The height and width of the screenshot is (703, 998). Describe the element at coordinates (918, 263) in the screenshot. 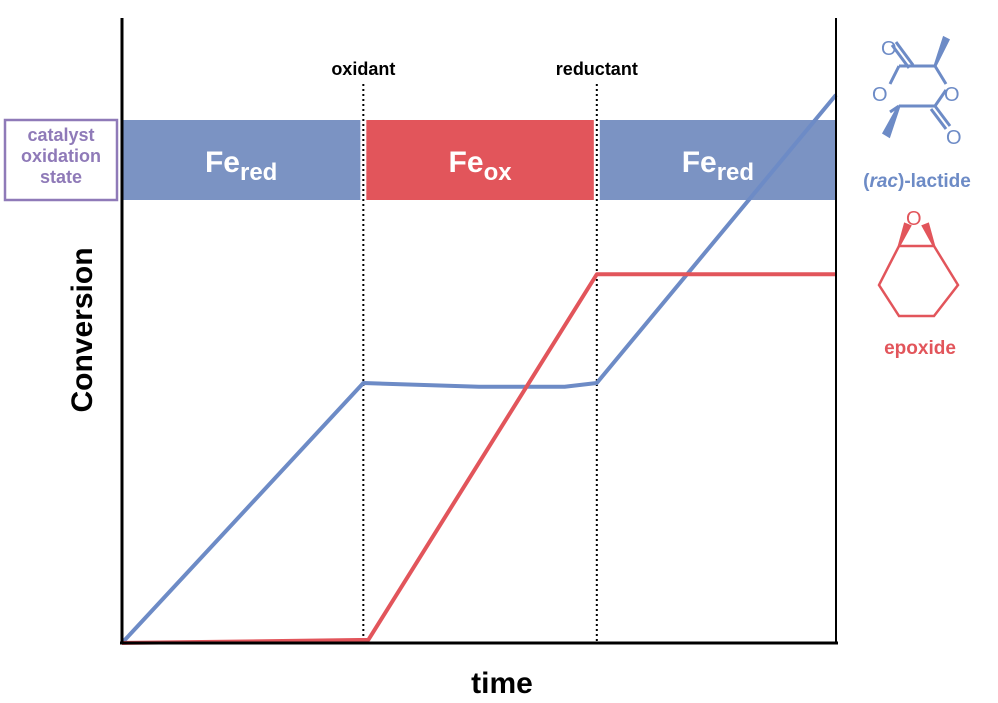

I see `epoxide-structure-icon: O` at that location.